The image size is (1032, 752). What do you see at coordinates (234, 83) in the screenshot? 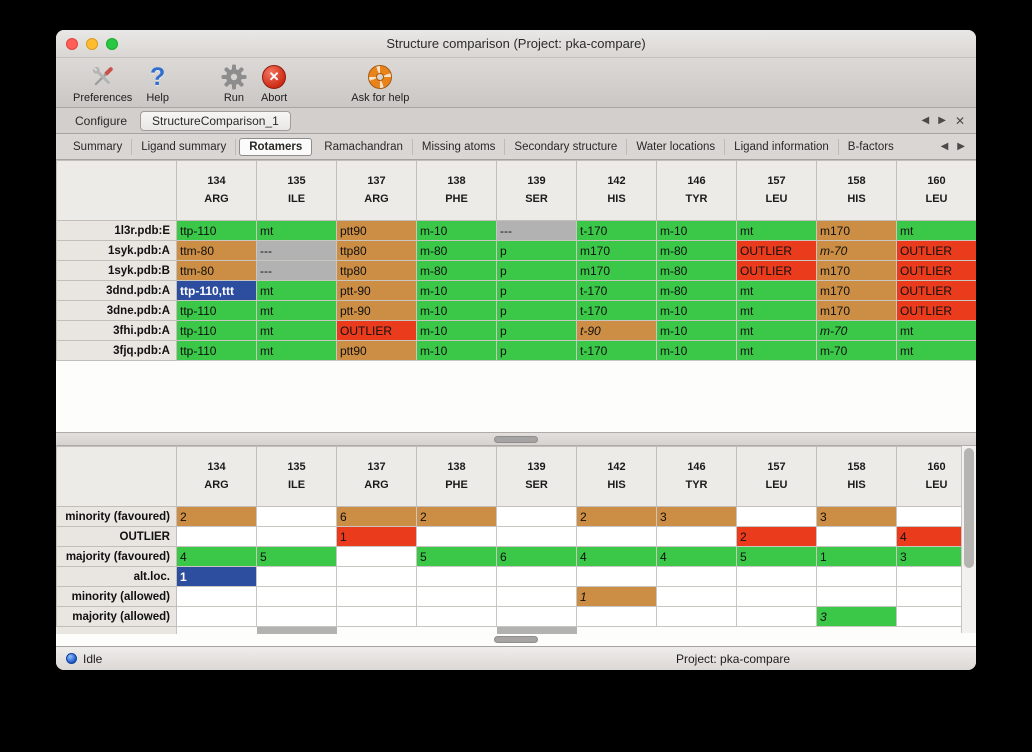
I see `run-button: Run` at bounding box center [234, 83].